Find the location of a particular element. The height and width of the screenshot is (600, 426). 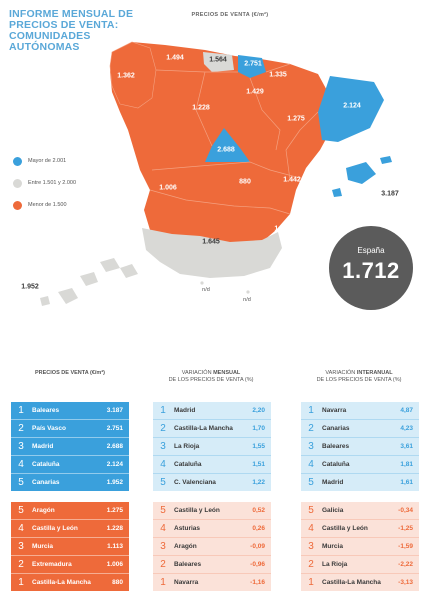

table-row: 3 Baleares 3,61 is located at coordinates (360, 446).